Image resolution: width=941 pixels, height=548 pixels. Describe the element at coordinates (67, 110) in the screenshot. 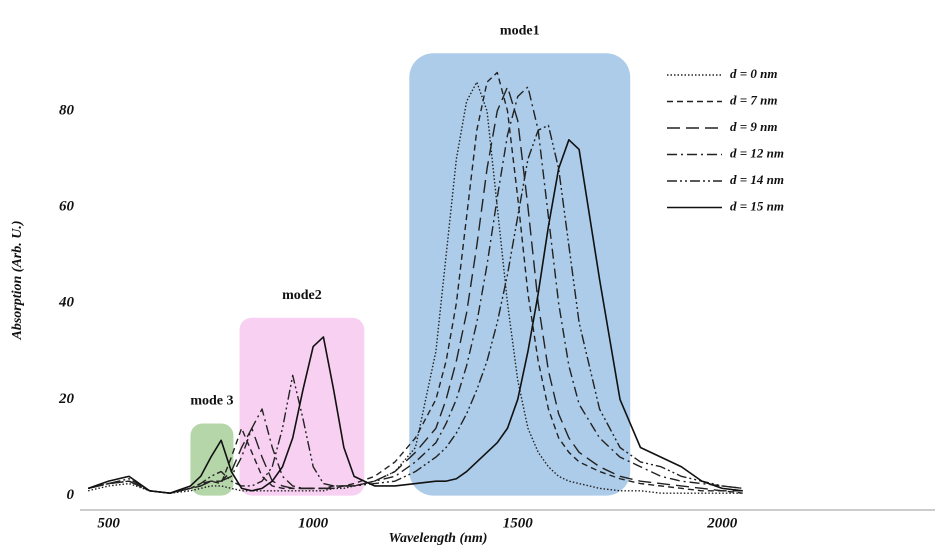

I see `y-tick-label: 80` at that location.